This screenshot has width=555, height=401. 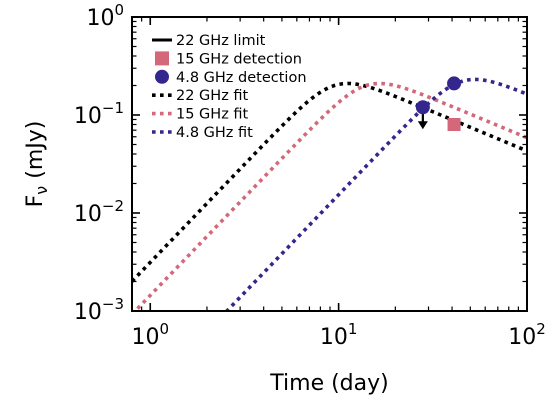 I want to click on y-axis-label-unit: (mJy), so click(x=35, y=153).